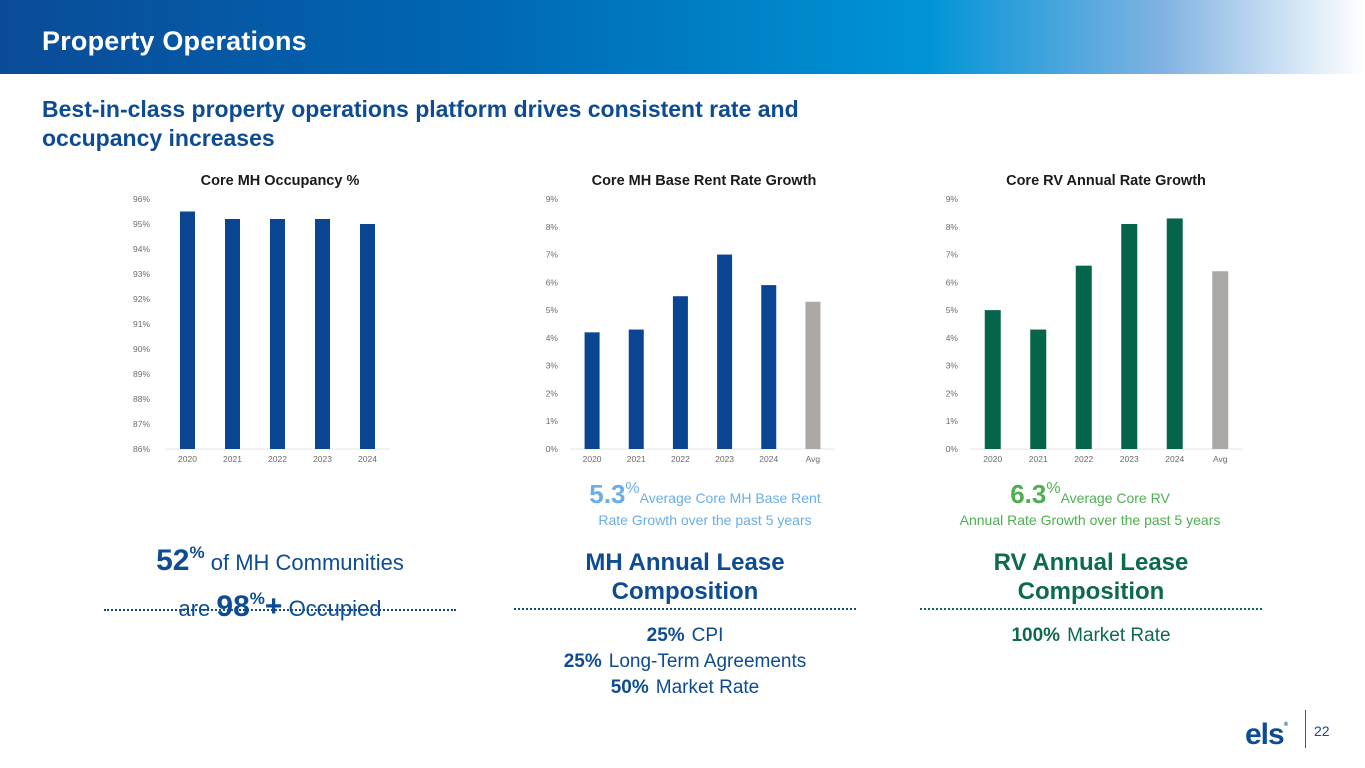 This screenshot has width=1365, height=768. I want to click on lease-pct: 25%, so click(665, 635).